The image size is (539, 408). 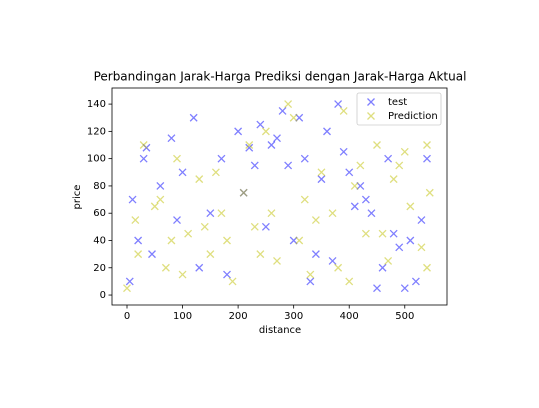 What do you see at coordinates (238, 316) in the screenshot?
I see `x-tick-label: 200` at bounding box center [238, 316].